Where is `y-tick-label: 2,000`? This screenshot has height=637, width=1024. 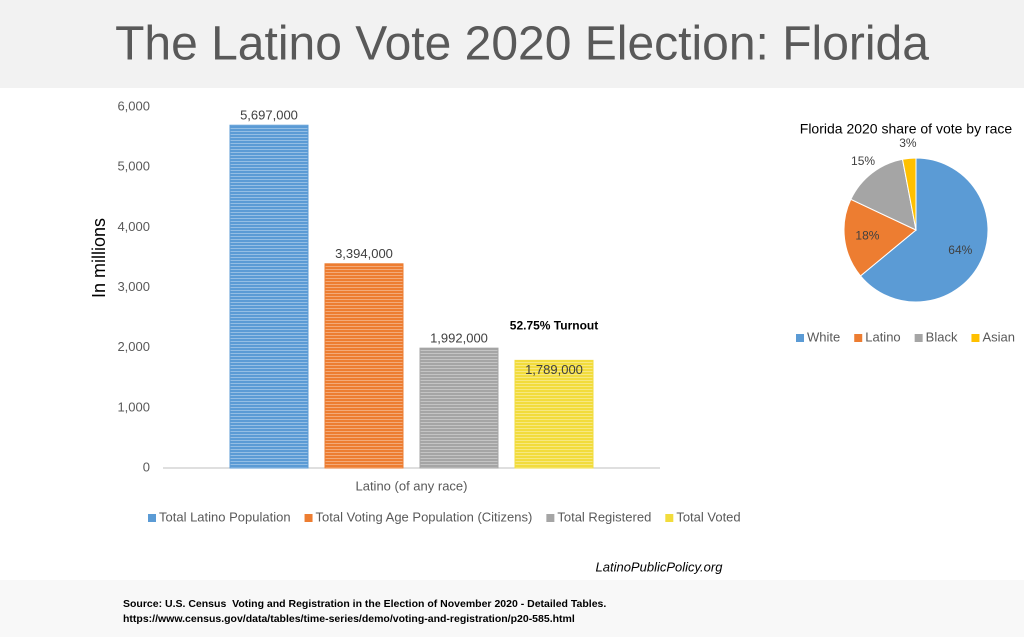 y-tick-label: 2,000 is located at coordinates (133, 346).